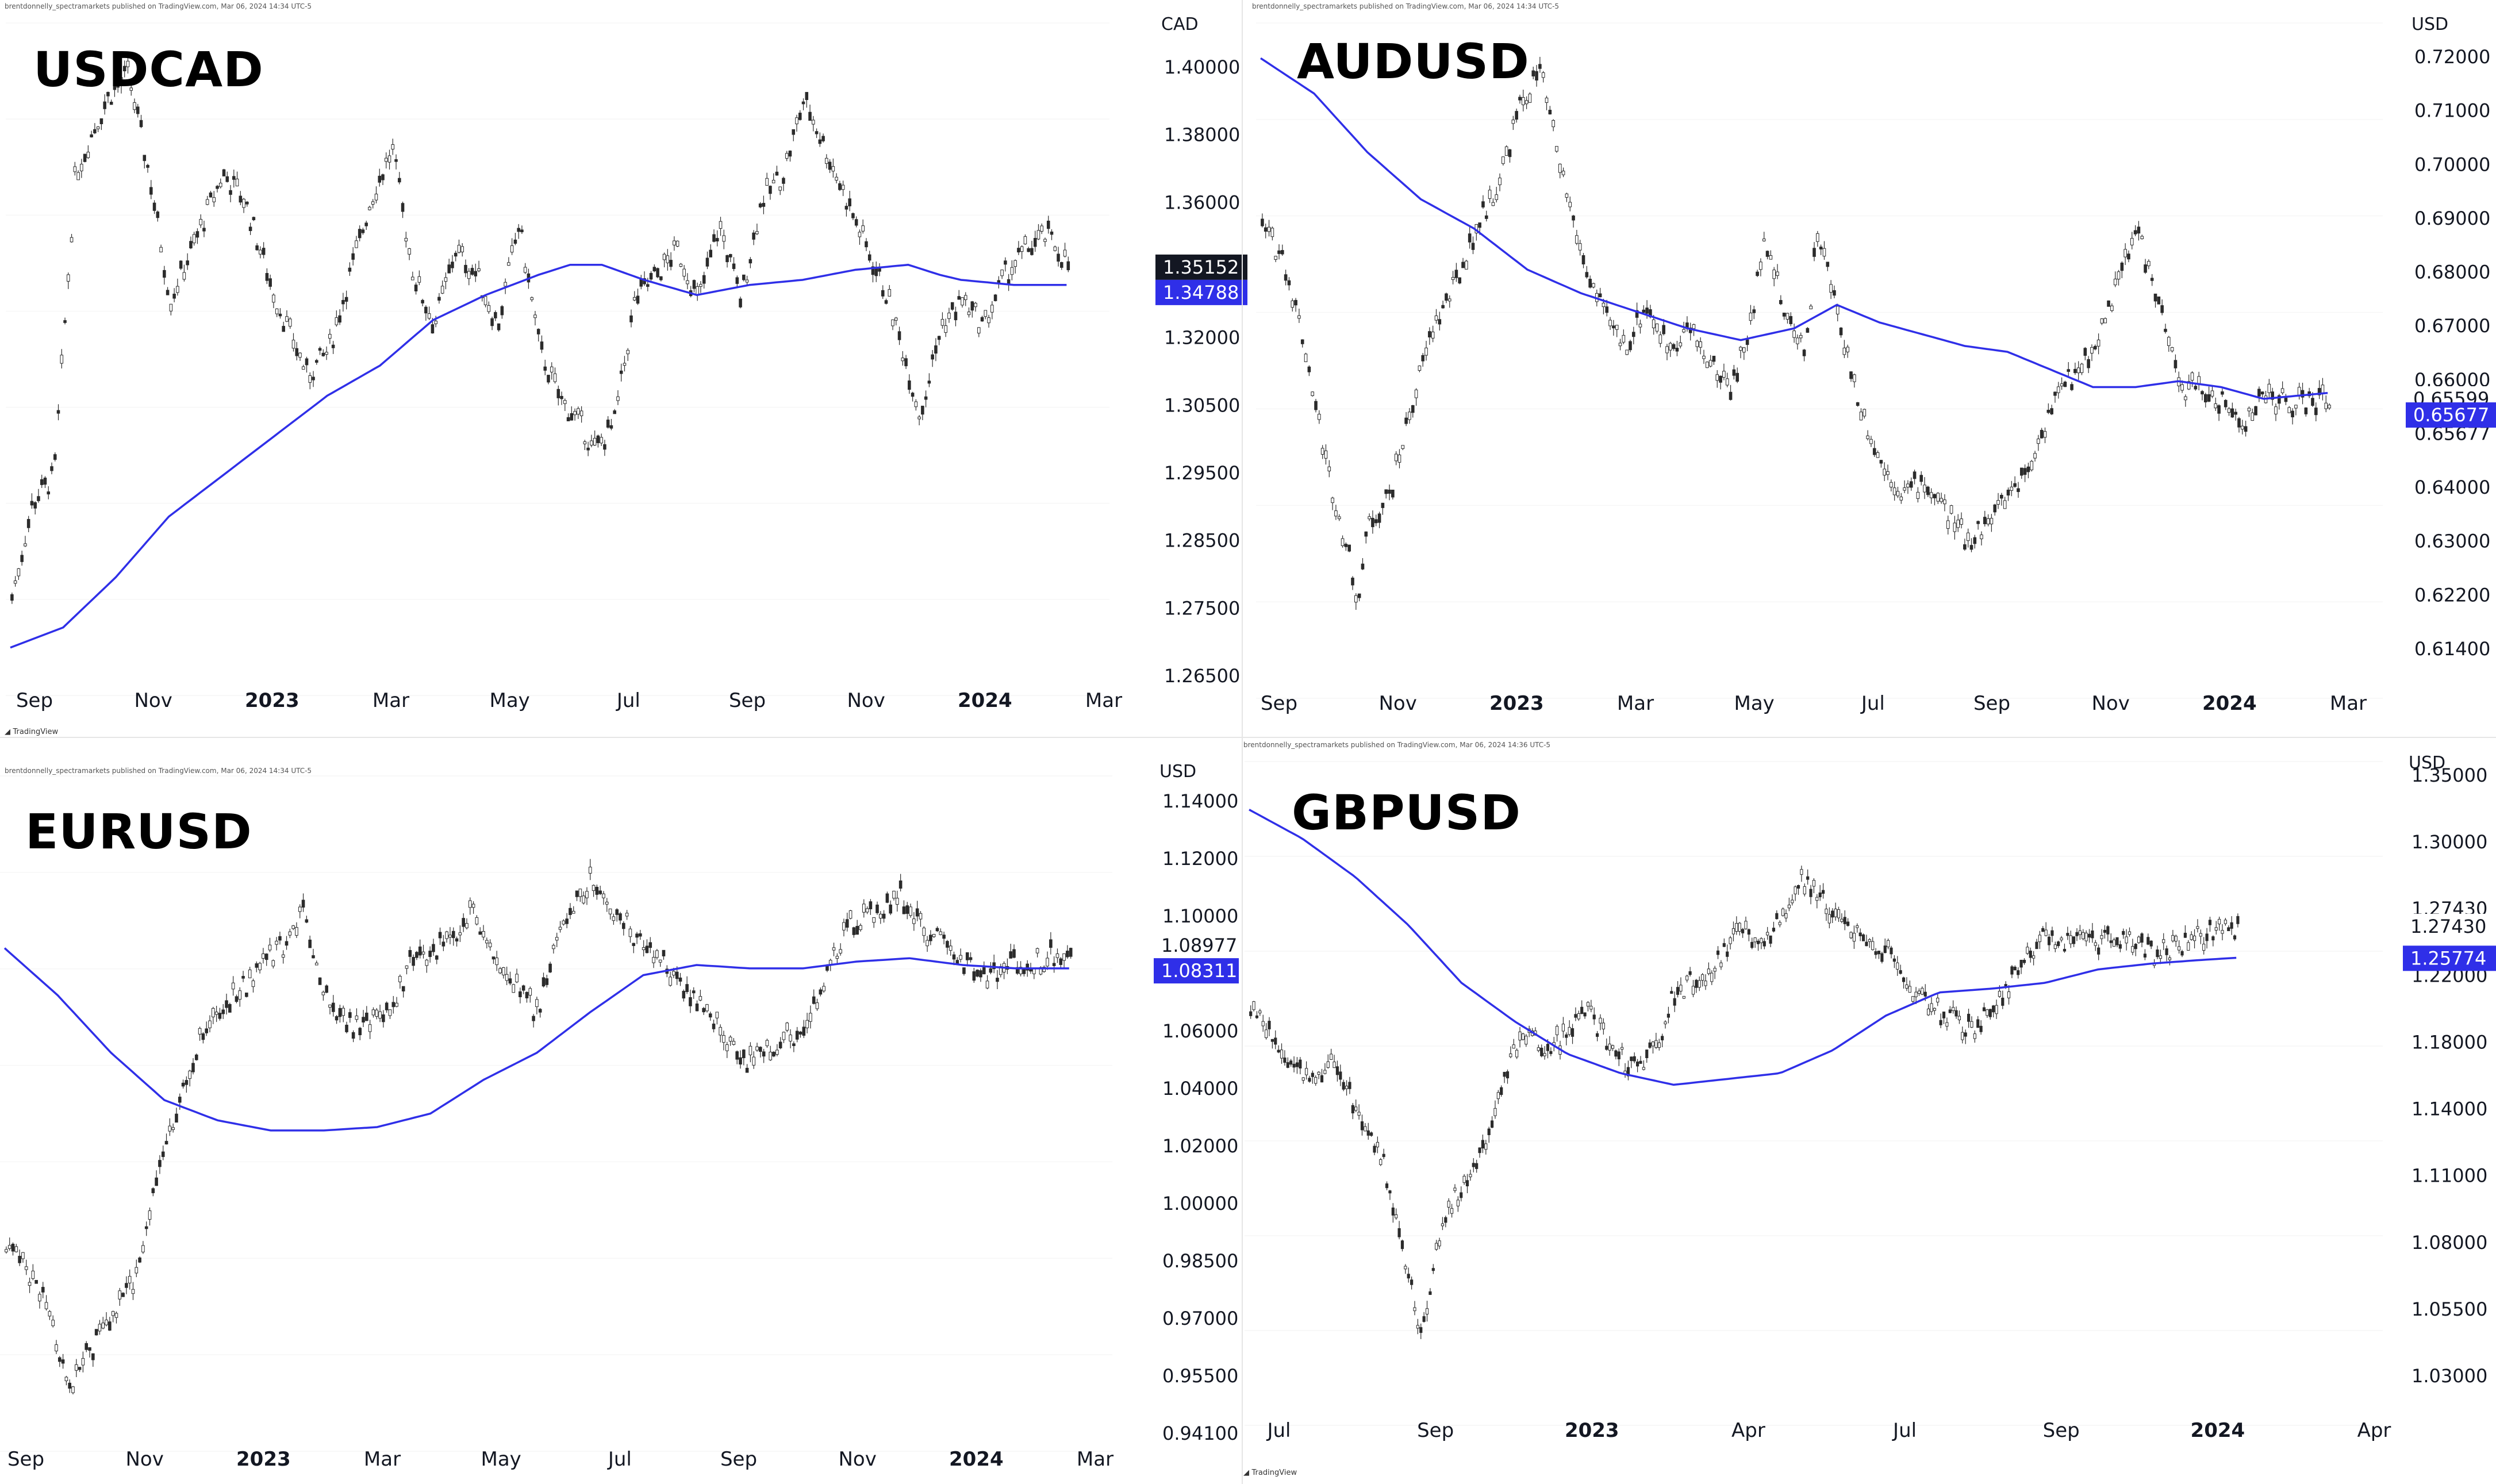 The width and height of the screenshot is (2496, 1484). Describe the element at coordinates (2429, 24) in the screenshot. I see `currency-label: USD` at that location.